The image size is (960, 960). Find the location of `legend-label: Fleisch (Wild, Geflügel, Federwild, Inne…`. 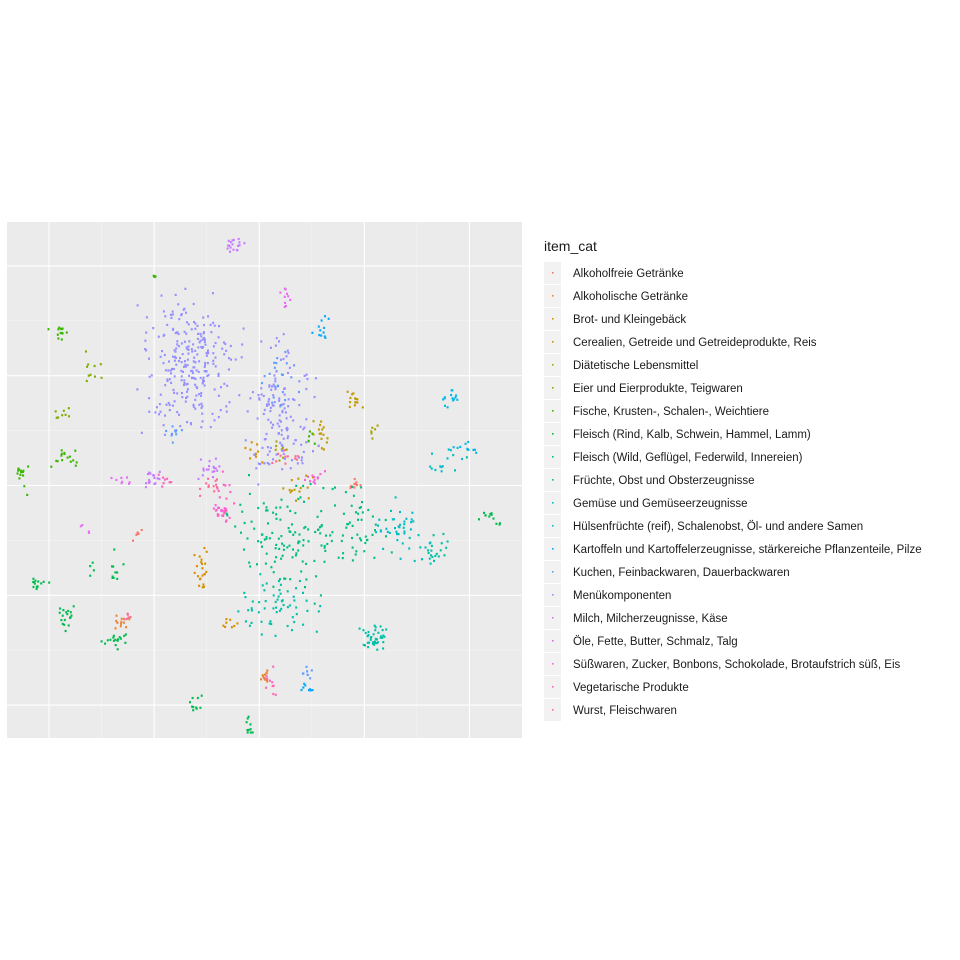

legend-label: Fleisch (Wild, Geflügel, Federwild, Inne… is located at coordinates (688, 458).